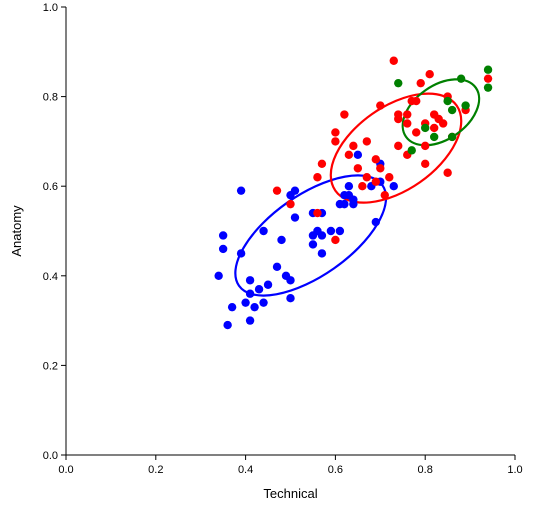 The height and width of the screenshot is (505, 542). I want to click on x-tick-label: 0.6, so click(335, 470).